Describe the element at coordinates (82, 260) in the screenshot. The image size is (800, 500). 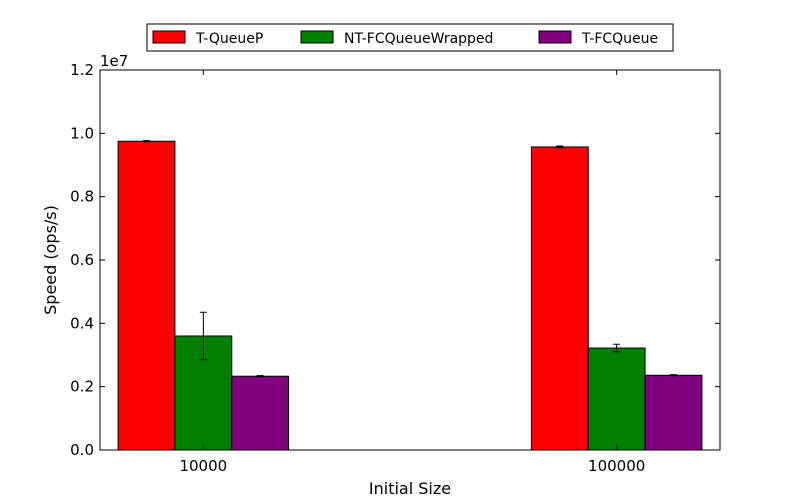
I see `y-tick-label: 0.6` at that location.